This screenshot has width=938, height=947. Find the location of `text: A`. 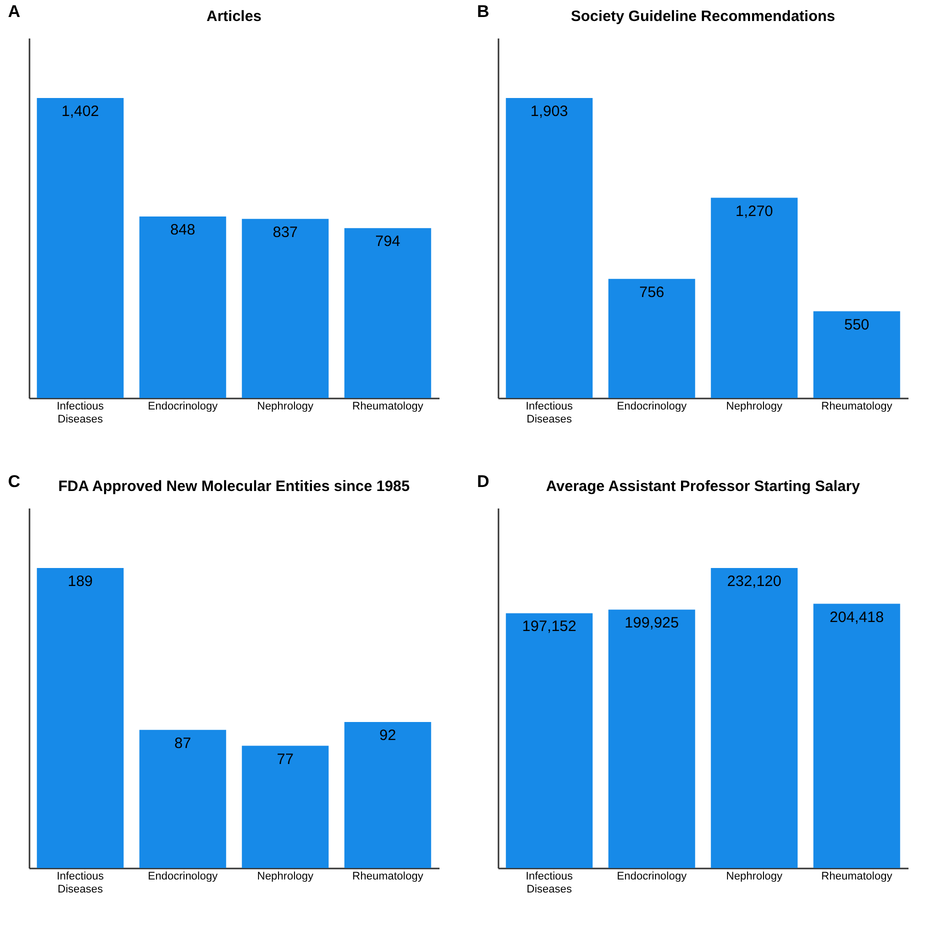

text: A is located at coordinates (14, 12).